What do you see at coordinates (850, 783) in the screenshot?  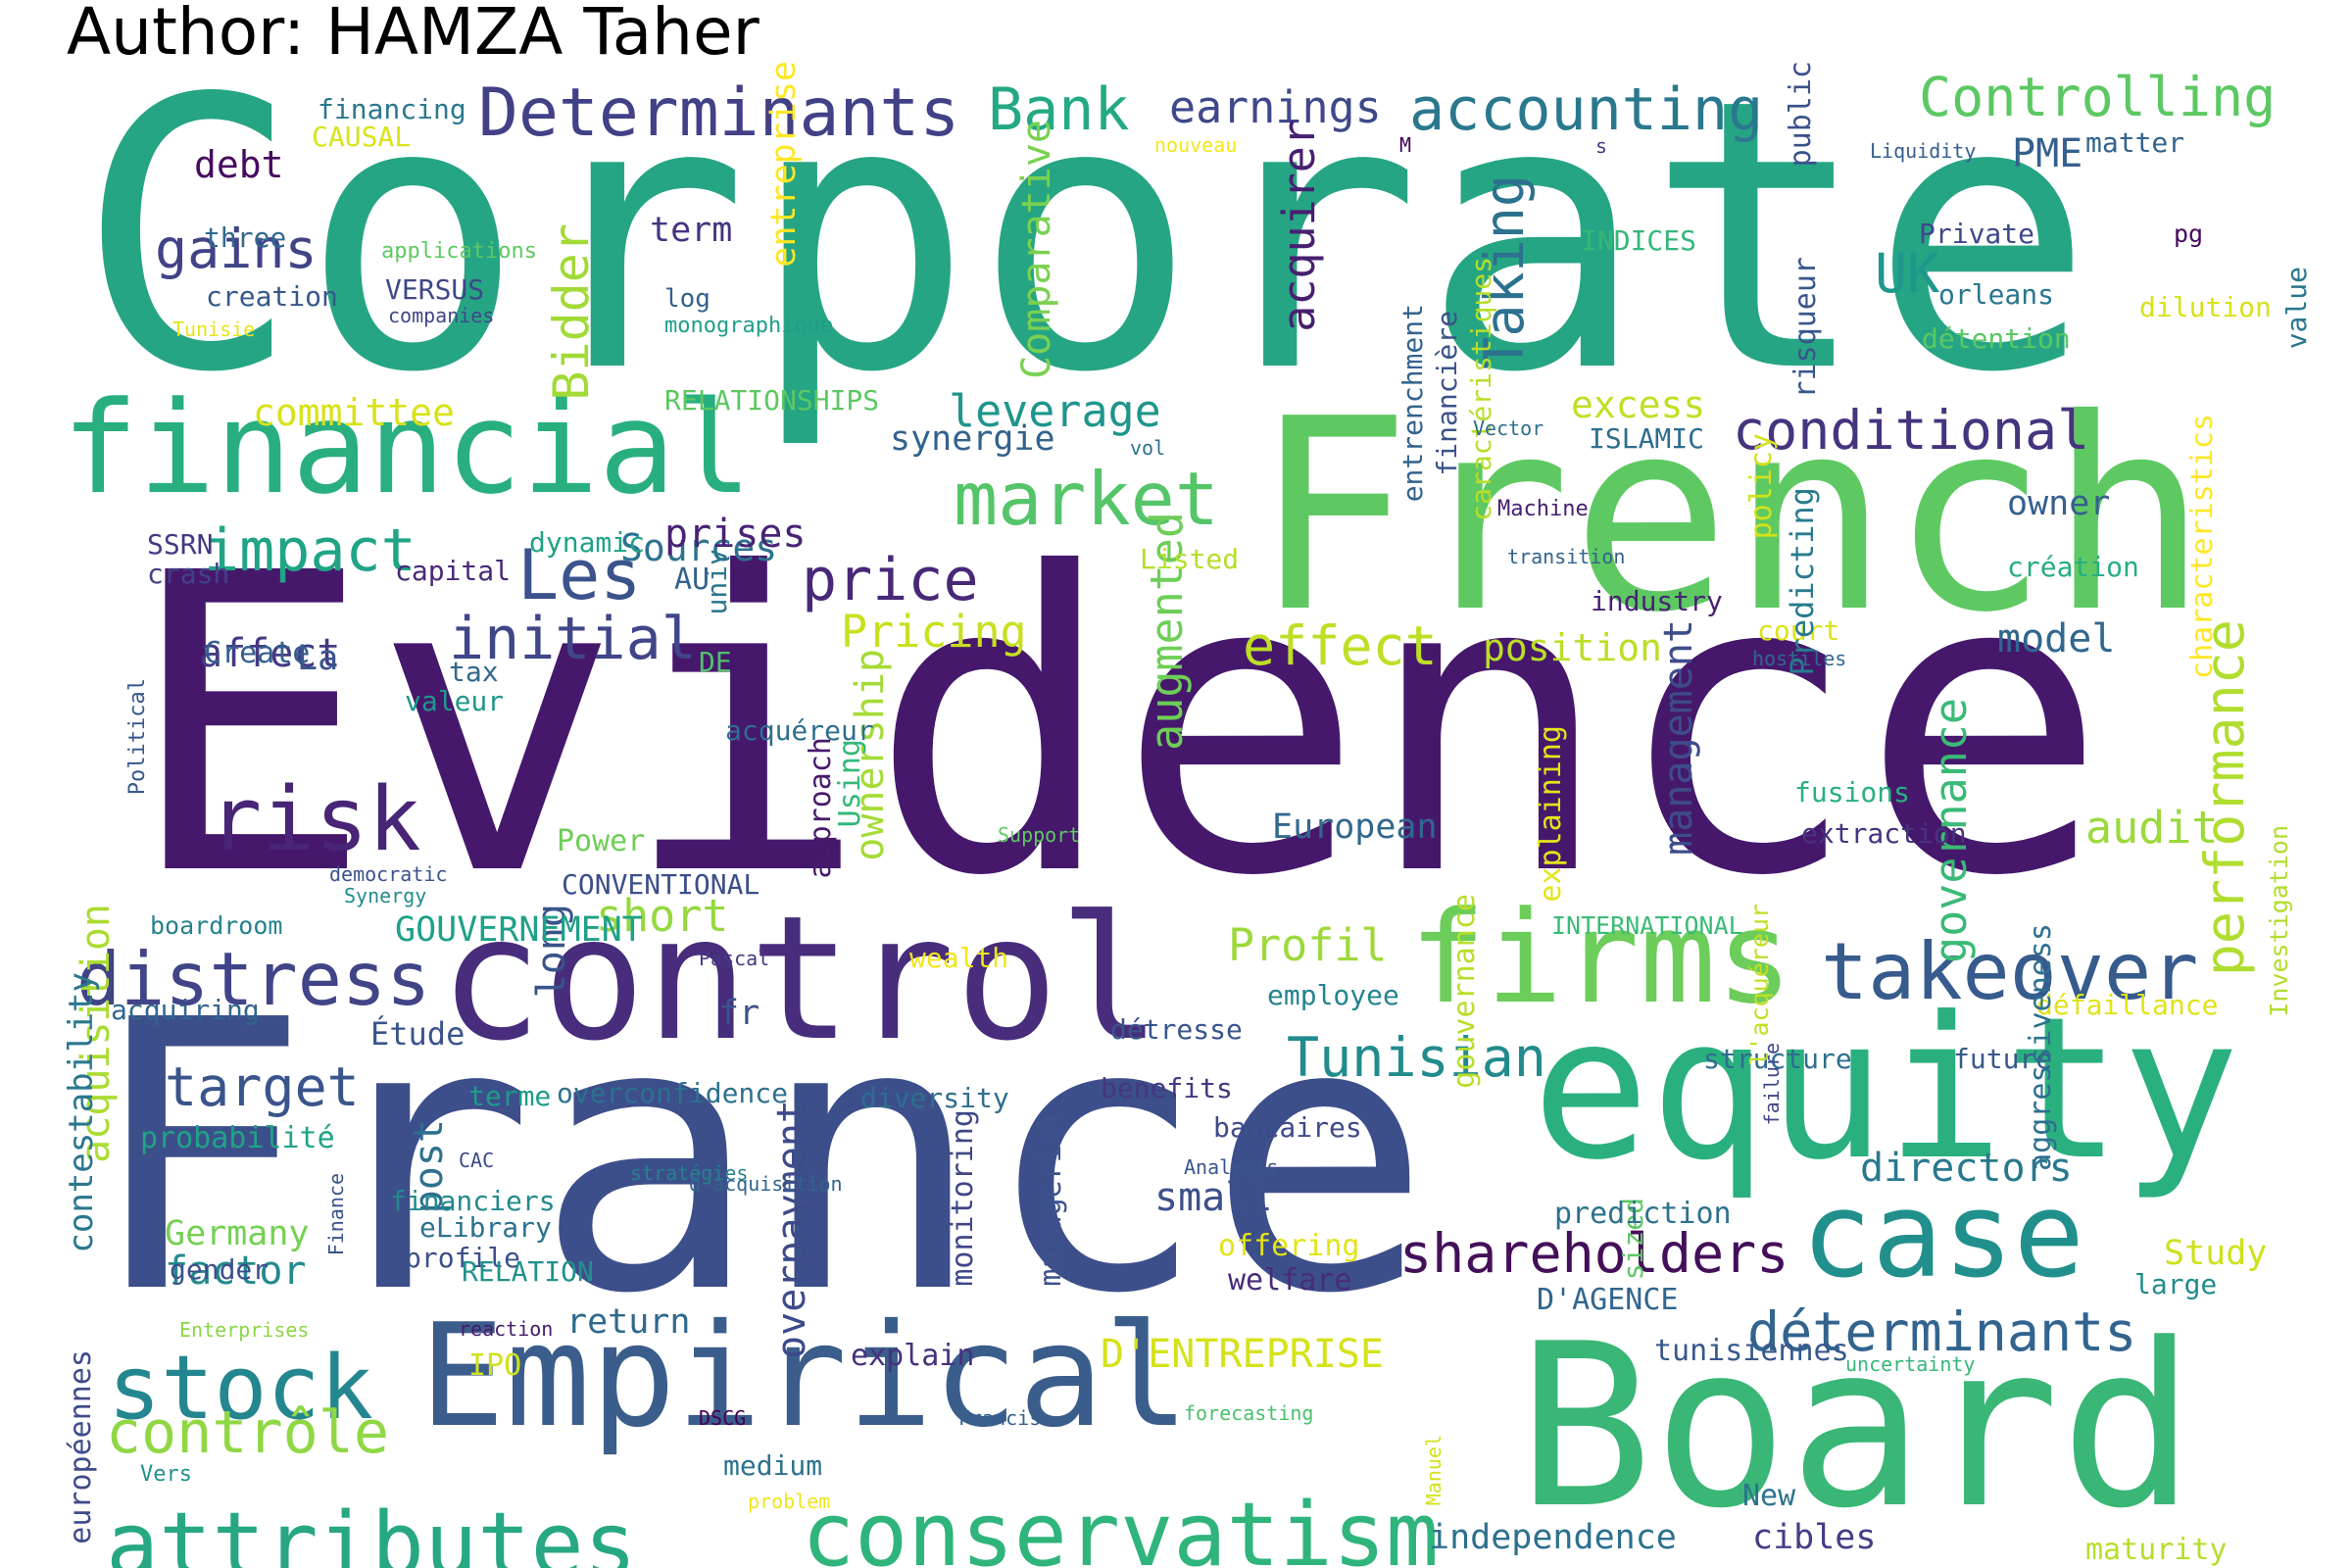 I see `cloud-word: Using` at bounding box center [850, 783].